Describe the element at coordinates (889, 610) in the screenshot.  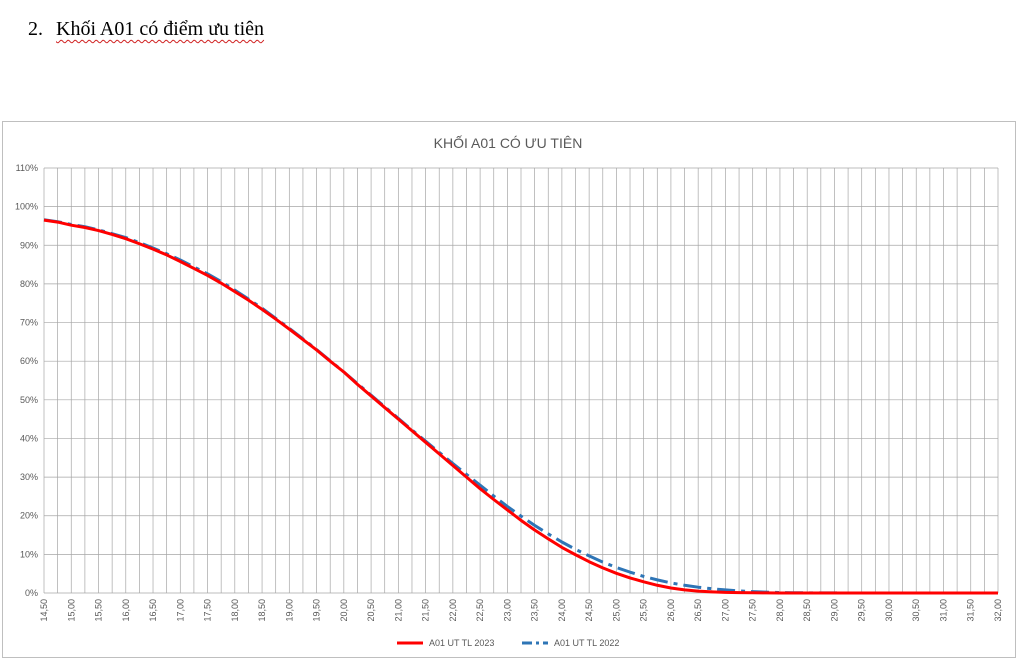
I see `x-tick-label: 30,00` at that location.